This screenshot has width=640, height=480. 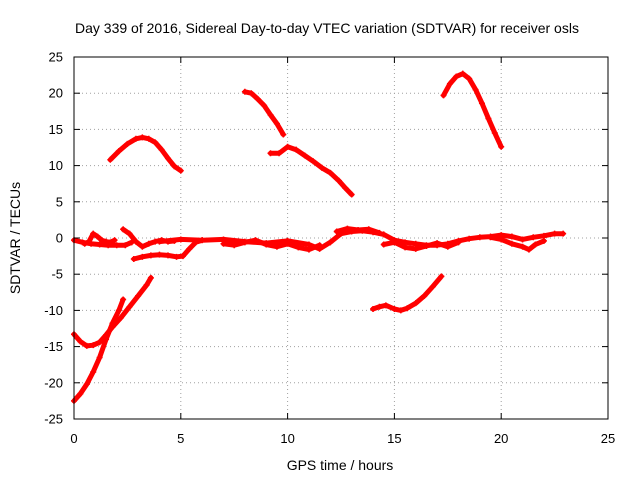 I want to click on y-axis-label: SDTVAR / TECUs, so click(x=15, y=238).